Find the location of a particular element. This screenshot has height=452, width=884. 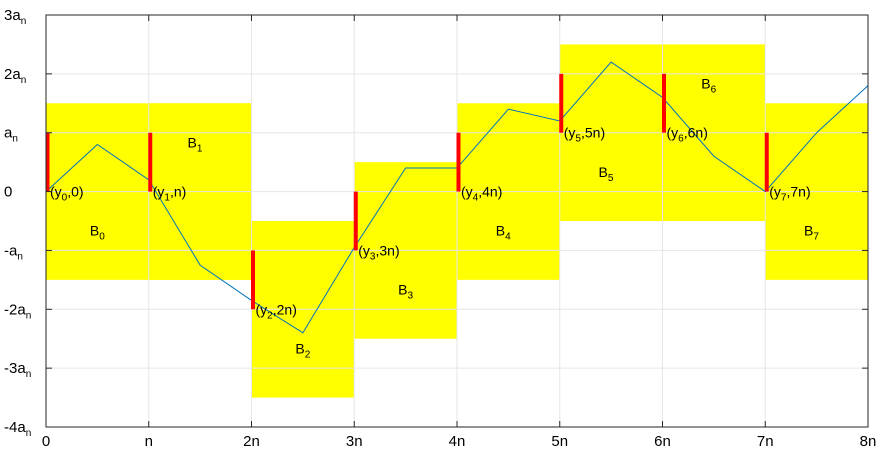

x-tick-label-main: 4n is located at coordinates (457, 441).